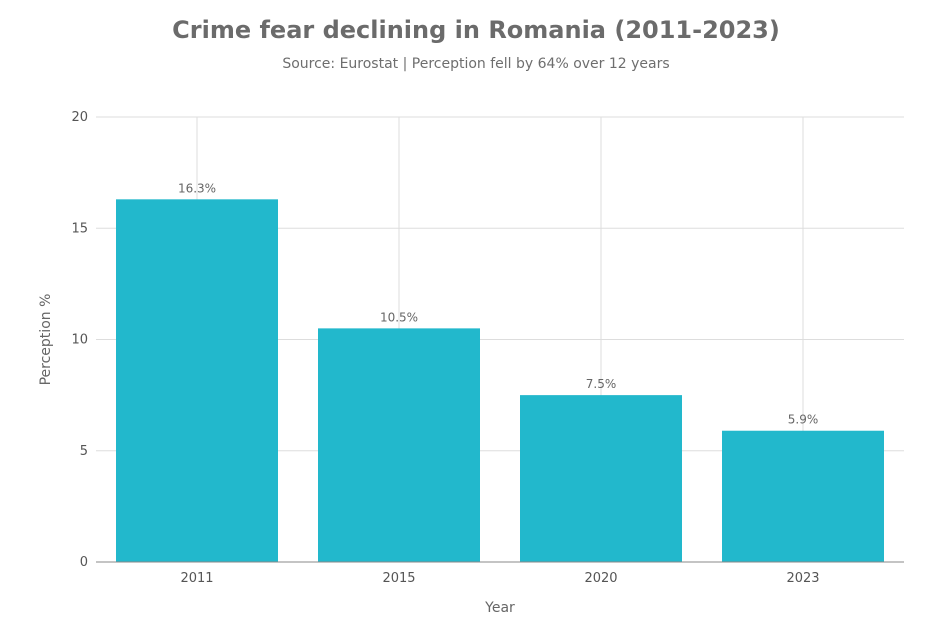 The image size is (952, 634). Describe the element at coordinates (197, 380) in the screenshot. I see `bar-2011` at that location.